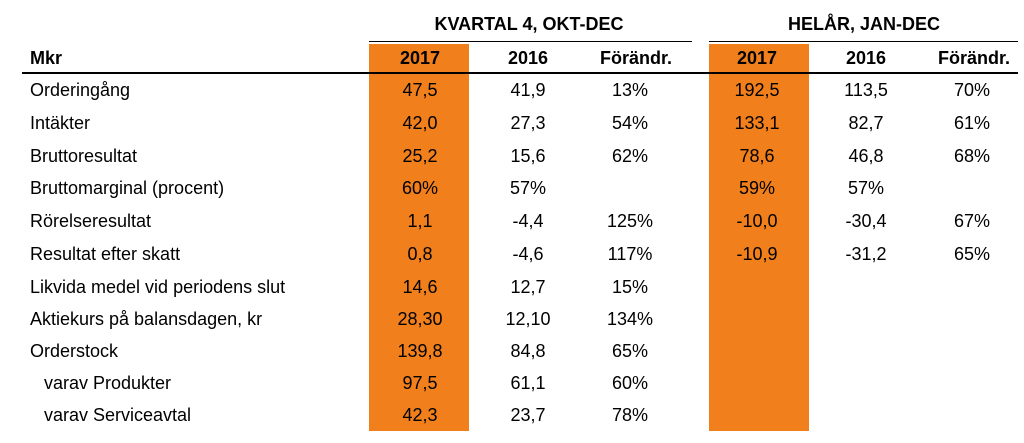 This screenshot has height=443, width=1024. Describe the element at coordinates (420, 188) in the screenshot. I see `q4-2017-value: 60%` at that location.